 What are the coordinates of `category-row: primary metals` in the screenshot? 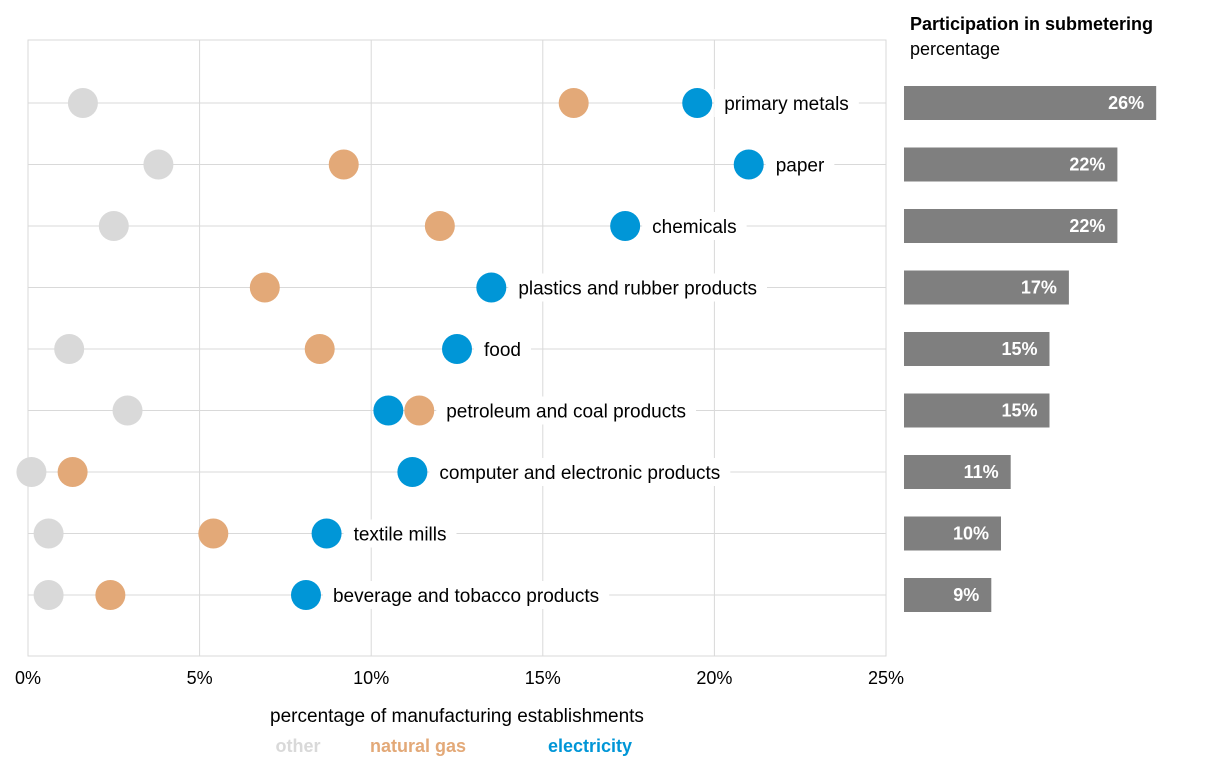 It's located at (457, 103).